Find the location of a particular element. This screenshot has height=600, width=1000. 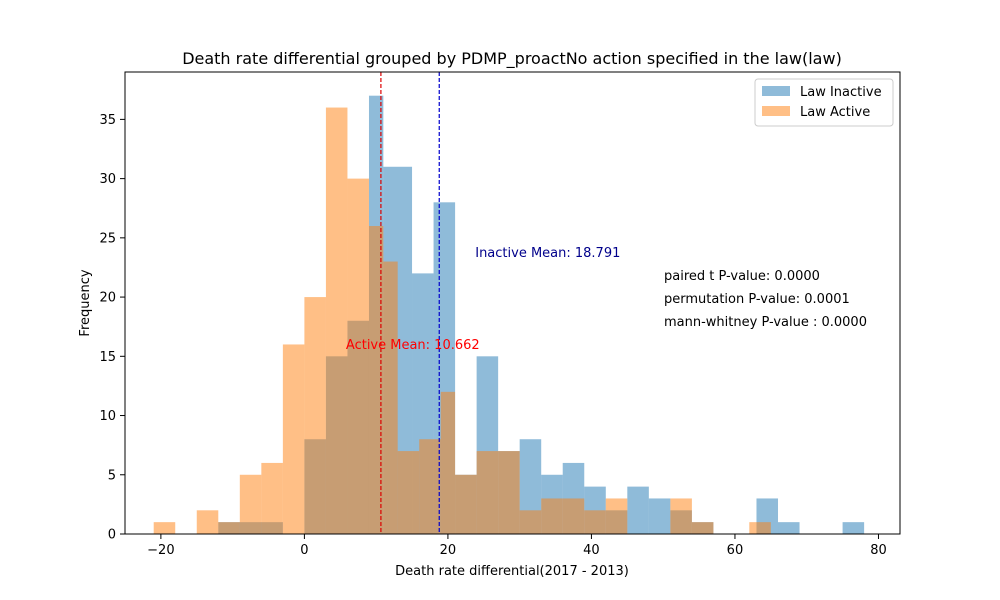

x-tick-label: −20 is located at coordinates (160, 550).